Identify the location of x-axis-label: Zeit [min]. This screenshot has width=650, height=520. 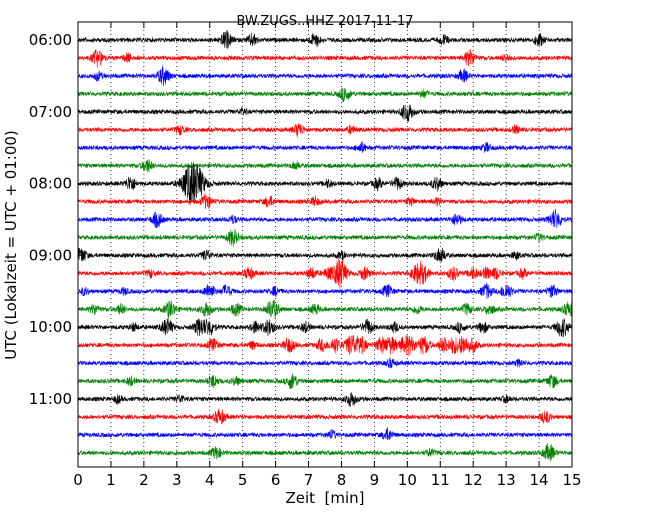
(324, 498).